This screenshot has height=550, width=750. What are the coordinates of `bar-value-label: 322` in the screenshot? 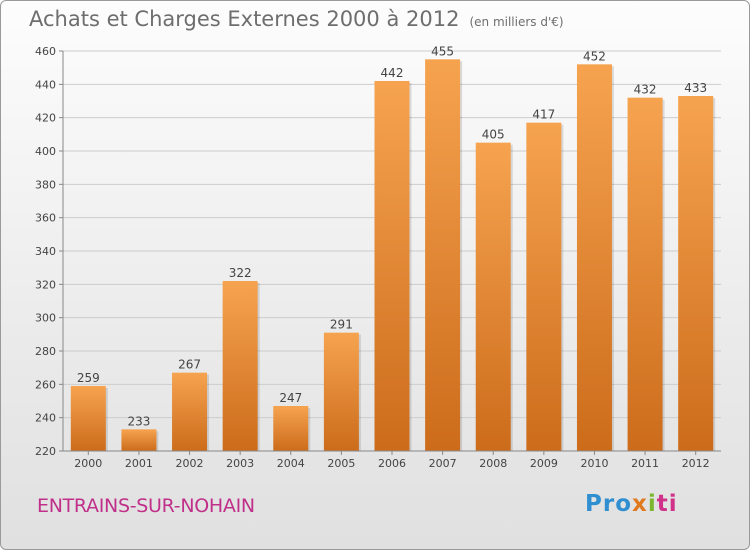 It's located at (240, 273).